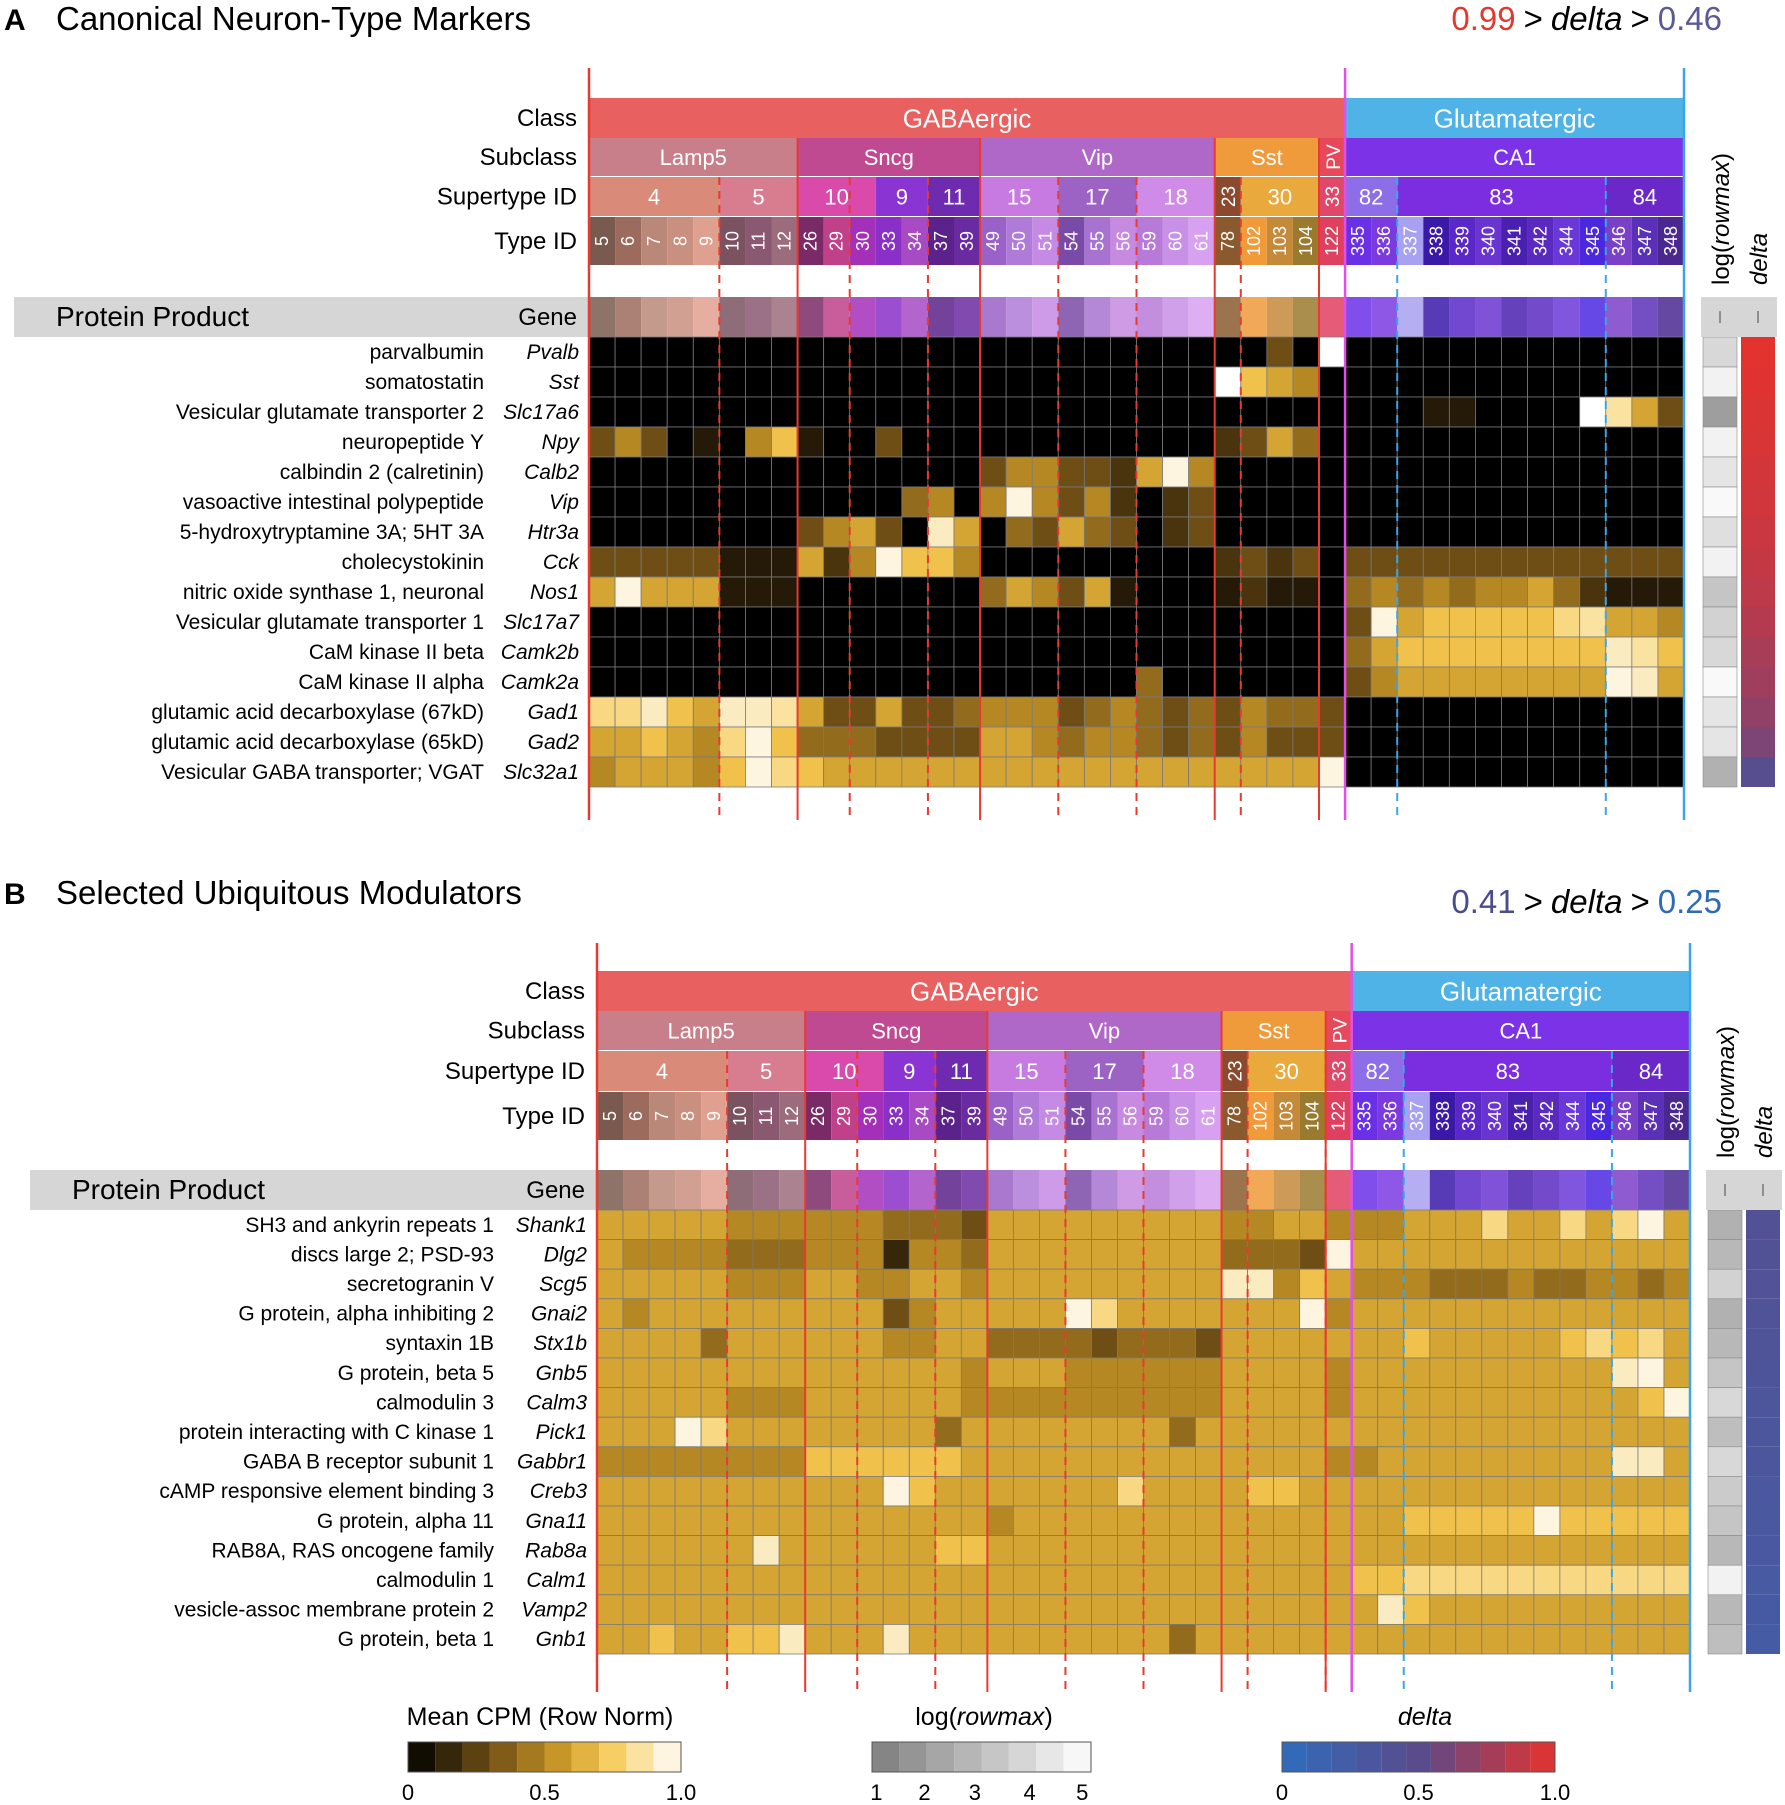 The width and height of the screenshot is (1785, 1805). Describe the element at coordinates (1280, 196) in the screenshot. I see `supertype-label: 30` at that location.